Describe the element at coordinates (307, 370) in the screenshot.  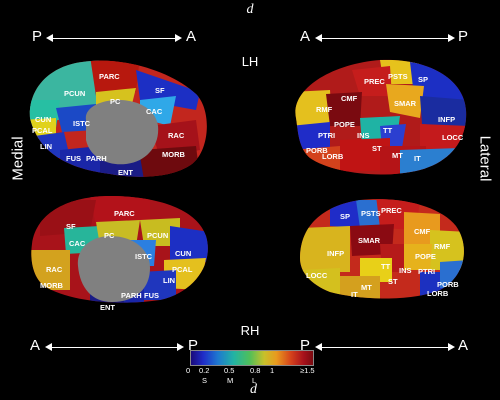
I see `colorbar-tick: ≥1.5` at that location.